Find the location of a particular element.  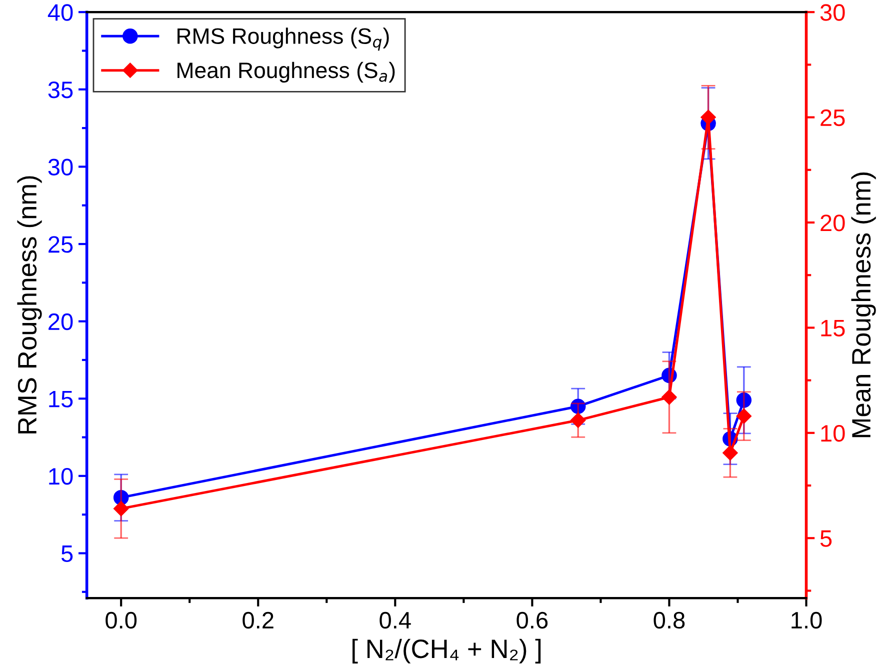

x-tick-label: 1.0 is located at coordinates (807, 620).